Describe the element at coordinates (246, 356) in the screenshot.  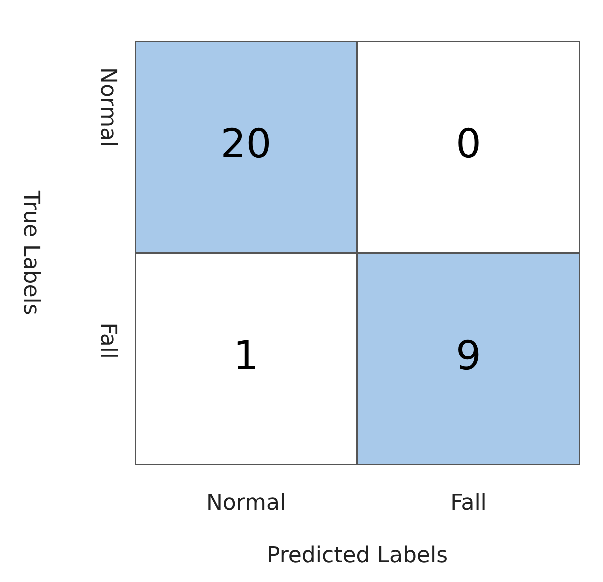
I see `data-label: 1` at that location.